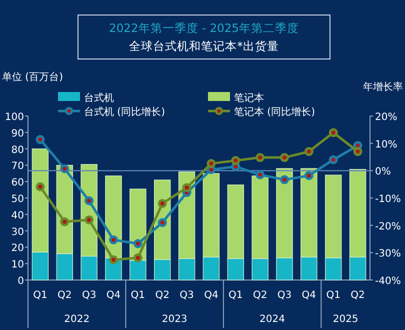 The height and width of the screenshot is (330, 405). What do you see at coordinates (386, 117) in the screenshot?
I see `y2-tick-label: 20%` at bounding box center [386, 117].